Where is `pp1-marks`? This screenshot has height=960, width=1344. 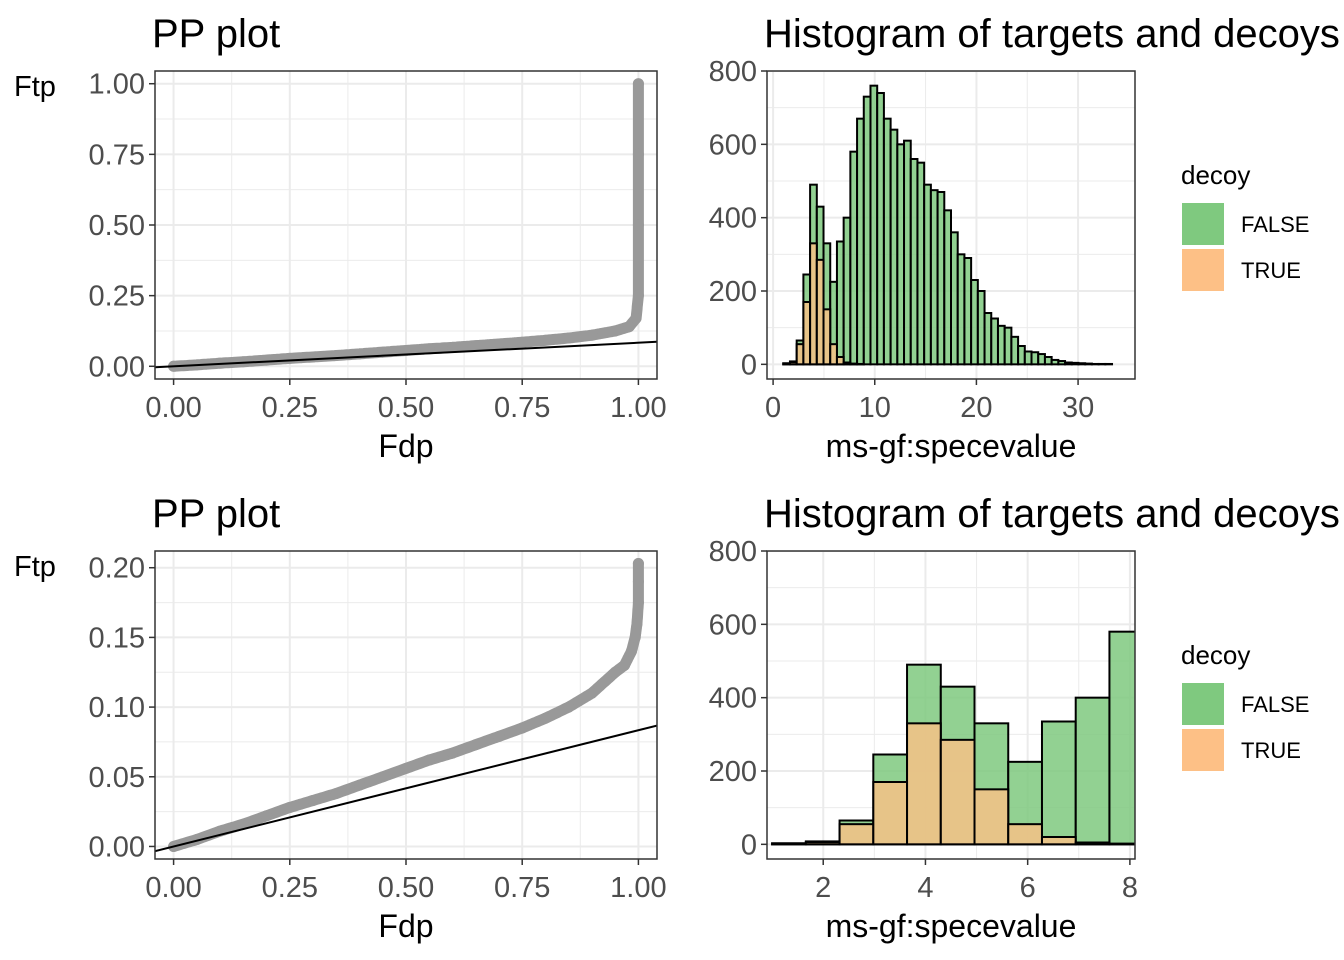 pp1-marks is located at coordinates (406, 225).